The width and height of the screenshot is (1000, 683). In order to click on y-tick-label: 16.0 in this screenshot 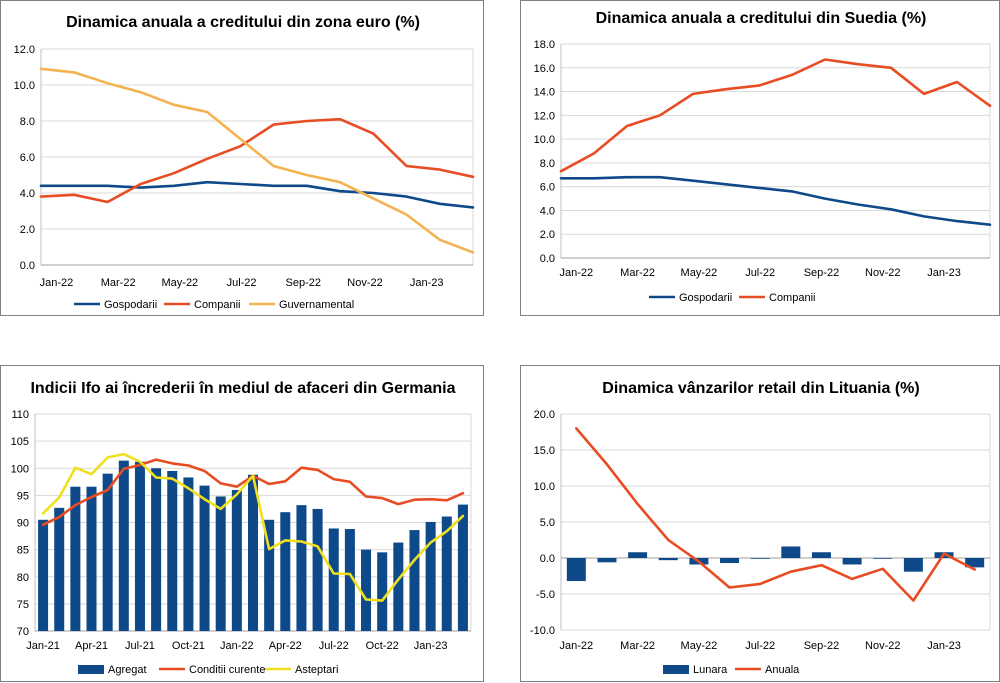, I will do `click(544, 69)`.